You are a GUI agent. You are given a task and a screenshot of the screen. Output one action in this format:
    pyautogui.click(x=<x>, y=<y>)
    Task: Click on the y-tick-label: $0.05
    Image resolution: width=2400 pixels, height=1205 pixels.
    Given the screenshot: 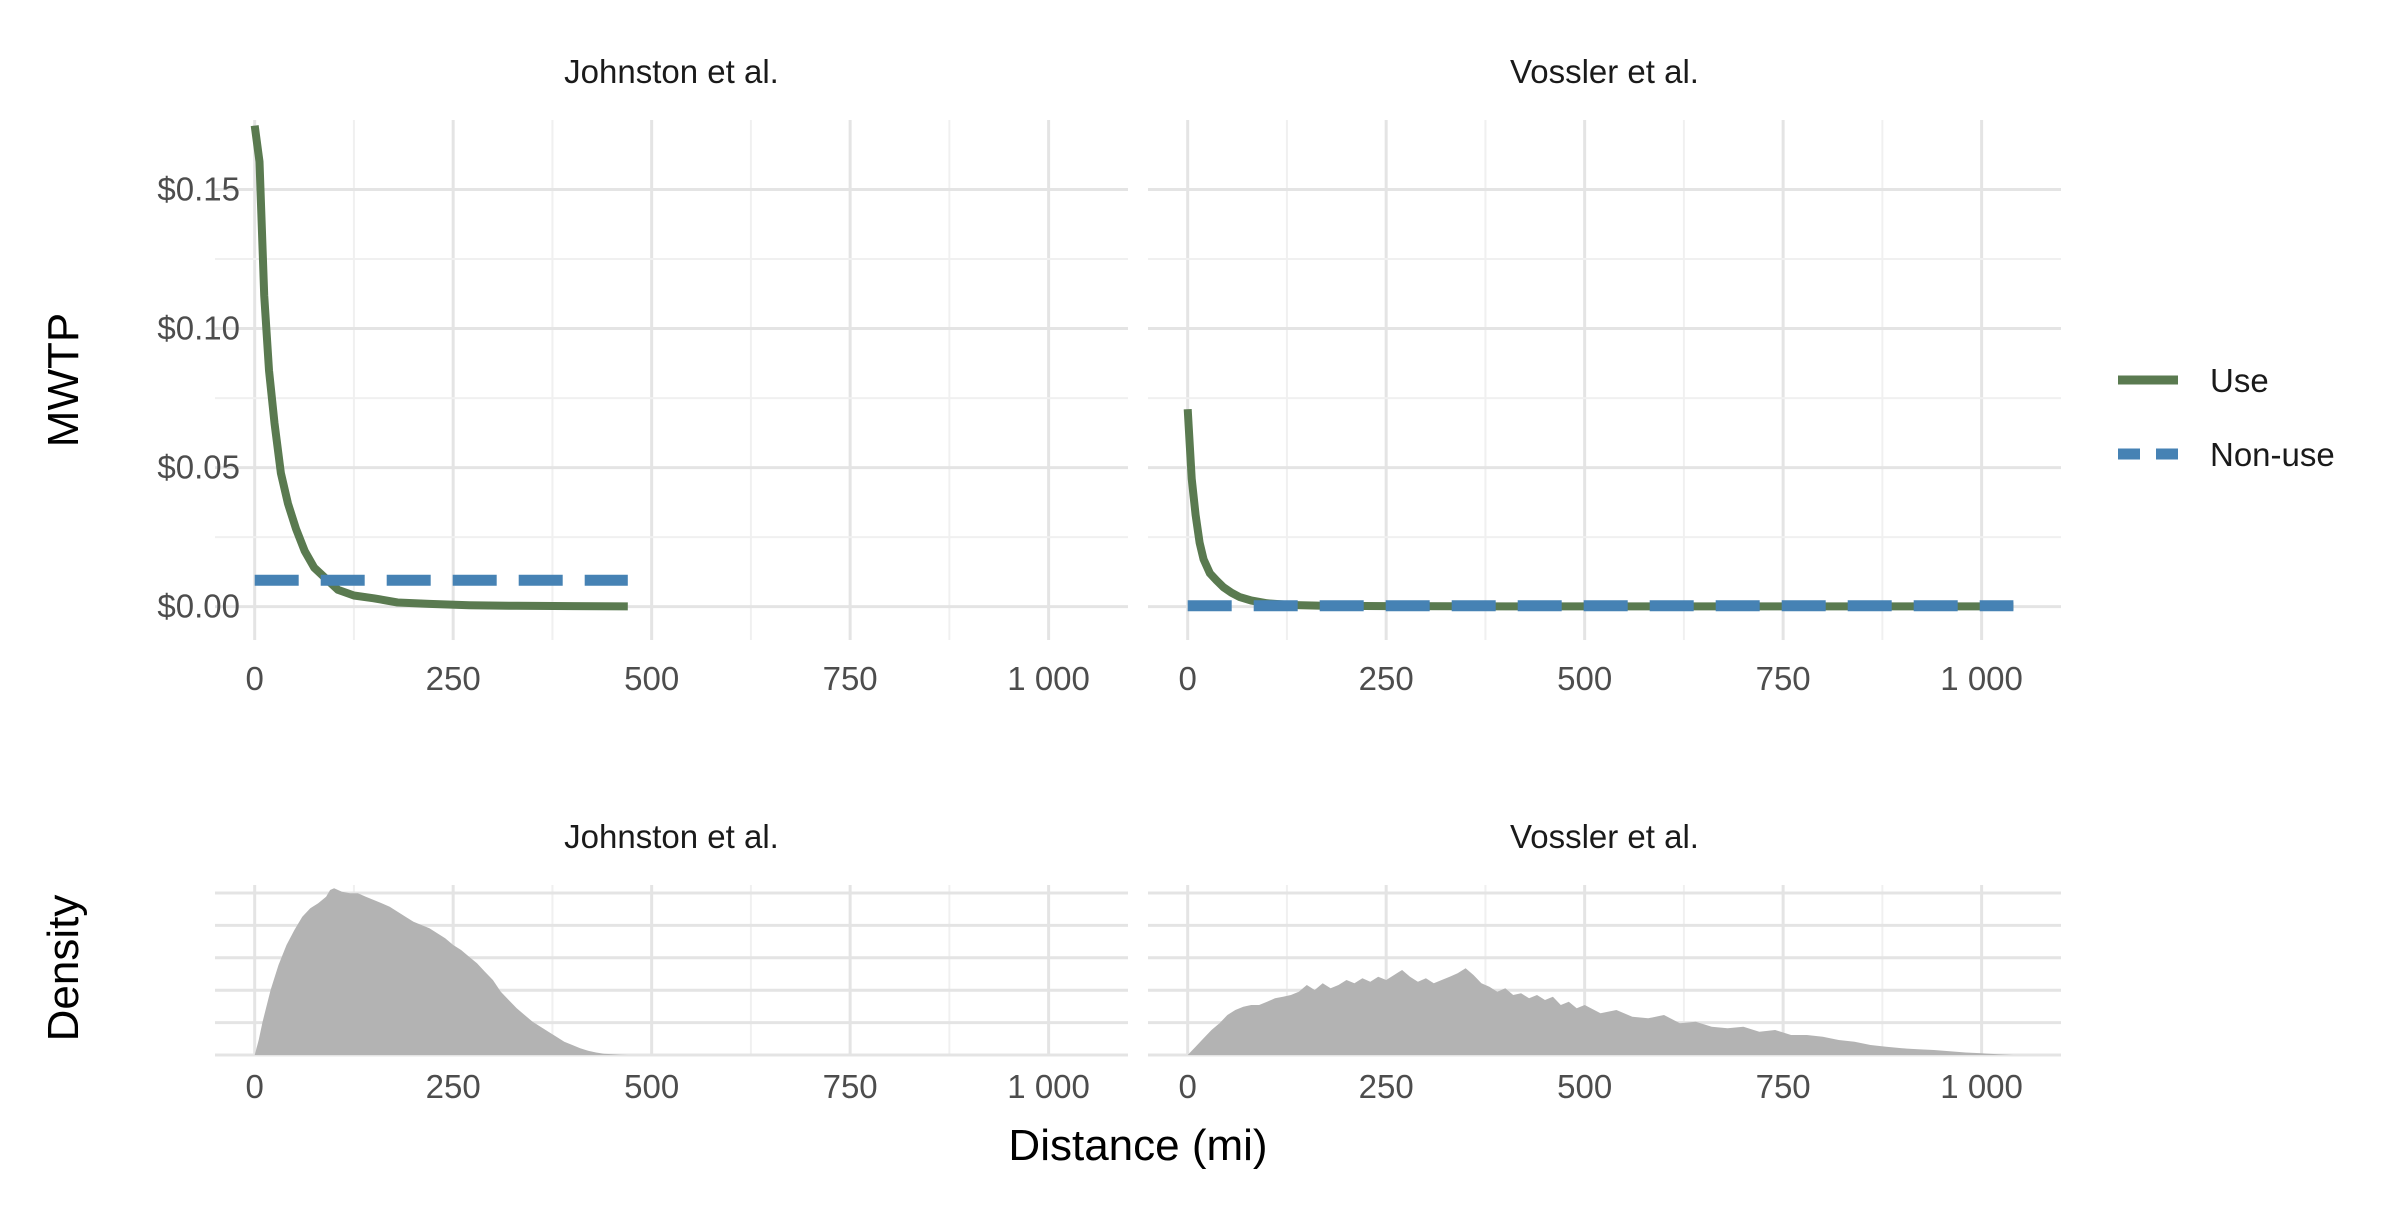 What is the action you would take?
    pyautogui.click(x=198, y=467)
    